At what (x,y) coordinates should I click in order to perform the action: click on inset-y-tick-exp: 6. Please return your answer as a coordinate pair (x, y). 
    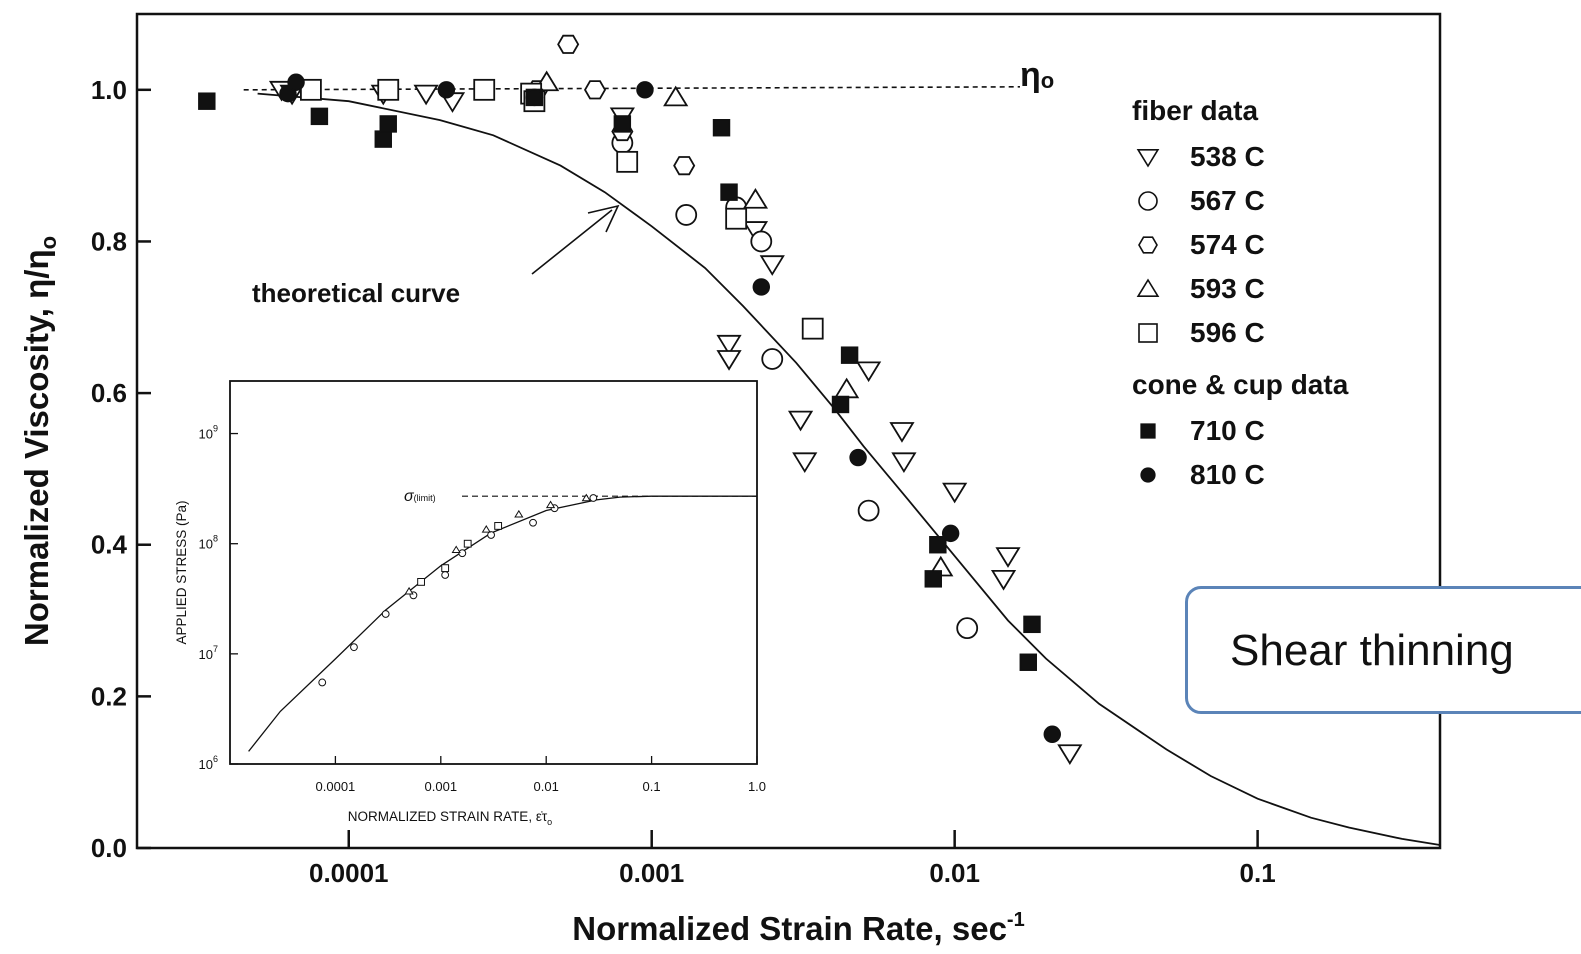
    Looking at the image, I should click on (215, 759).